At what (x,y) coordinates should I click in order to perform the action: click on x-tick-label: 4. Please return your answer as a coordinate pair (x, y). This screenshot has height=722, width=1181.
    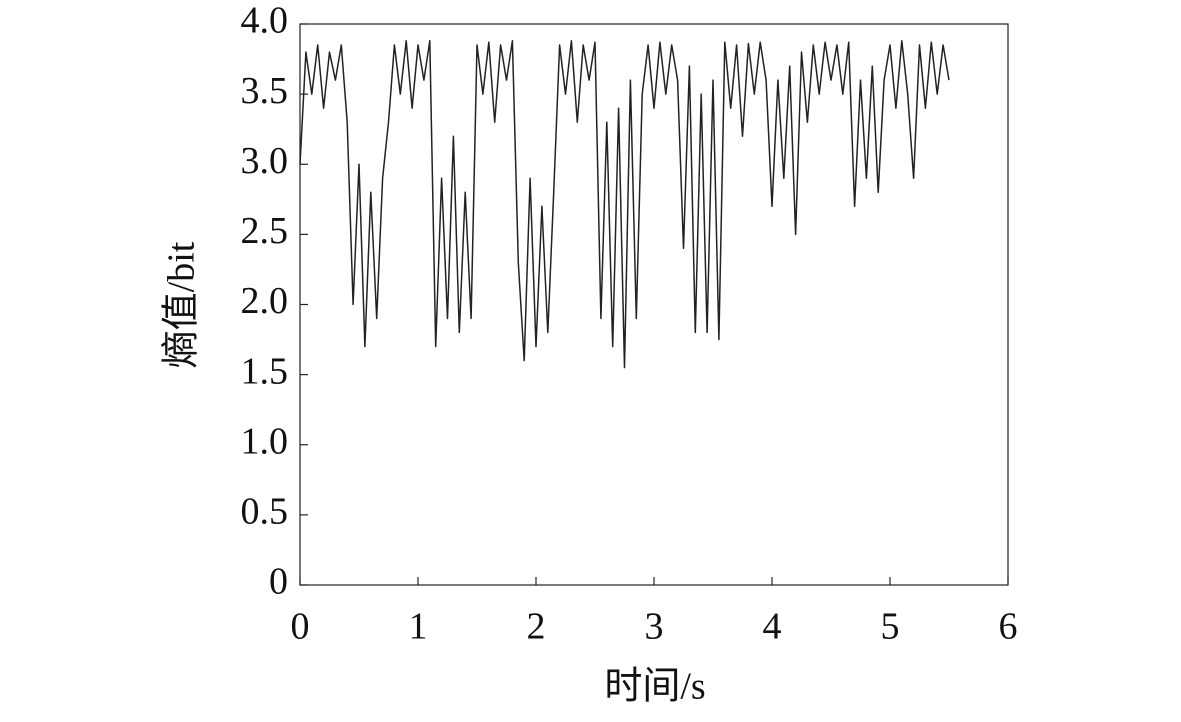
    Looking at the image, I should click on (772, 627).